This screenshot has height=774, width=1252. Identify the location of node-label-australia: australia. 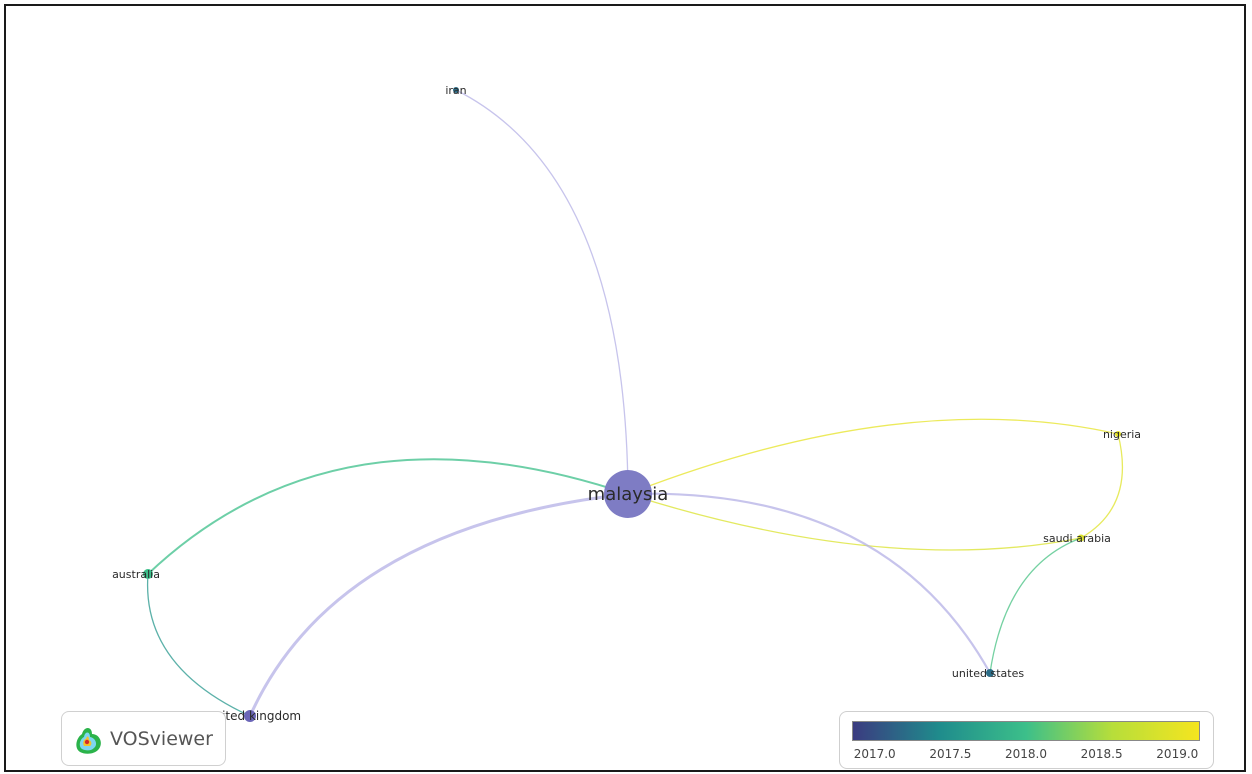
(136, 574).